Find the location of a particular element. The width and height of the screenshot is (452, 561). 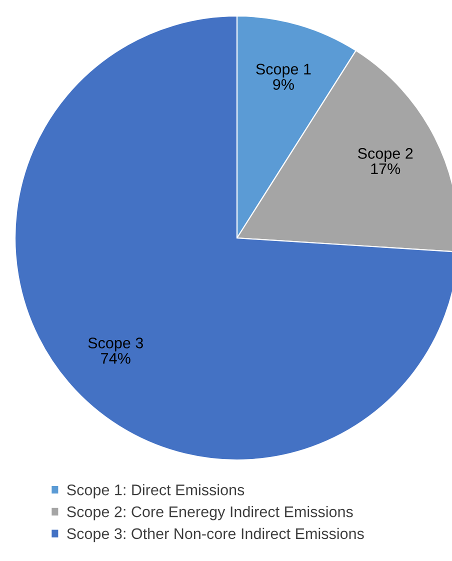

data-label: Scope 2 17% is located at coordinates (385, 161).